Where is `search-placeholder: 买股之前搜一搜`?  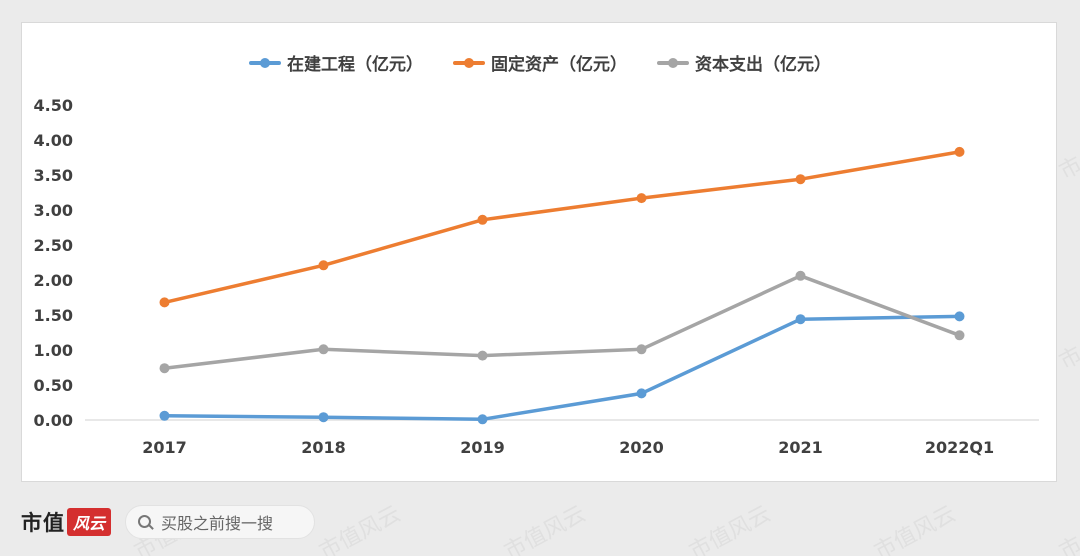
search-placeholder: 买股之前搜一搜 is located at coordinates (217, 523).